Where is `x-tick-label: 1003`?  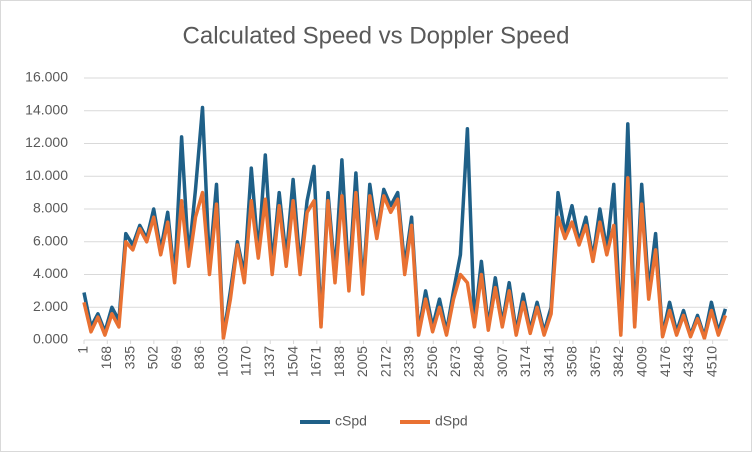
x-tick-label: 1003 is located at coordinates (222, 361).